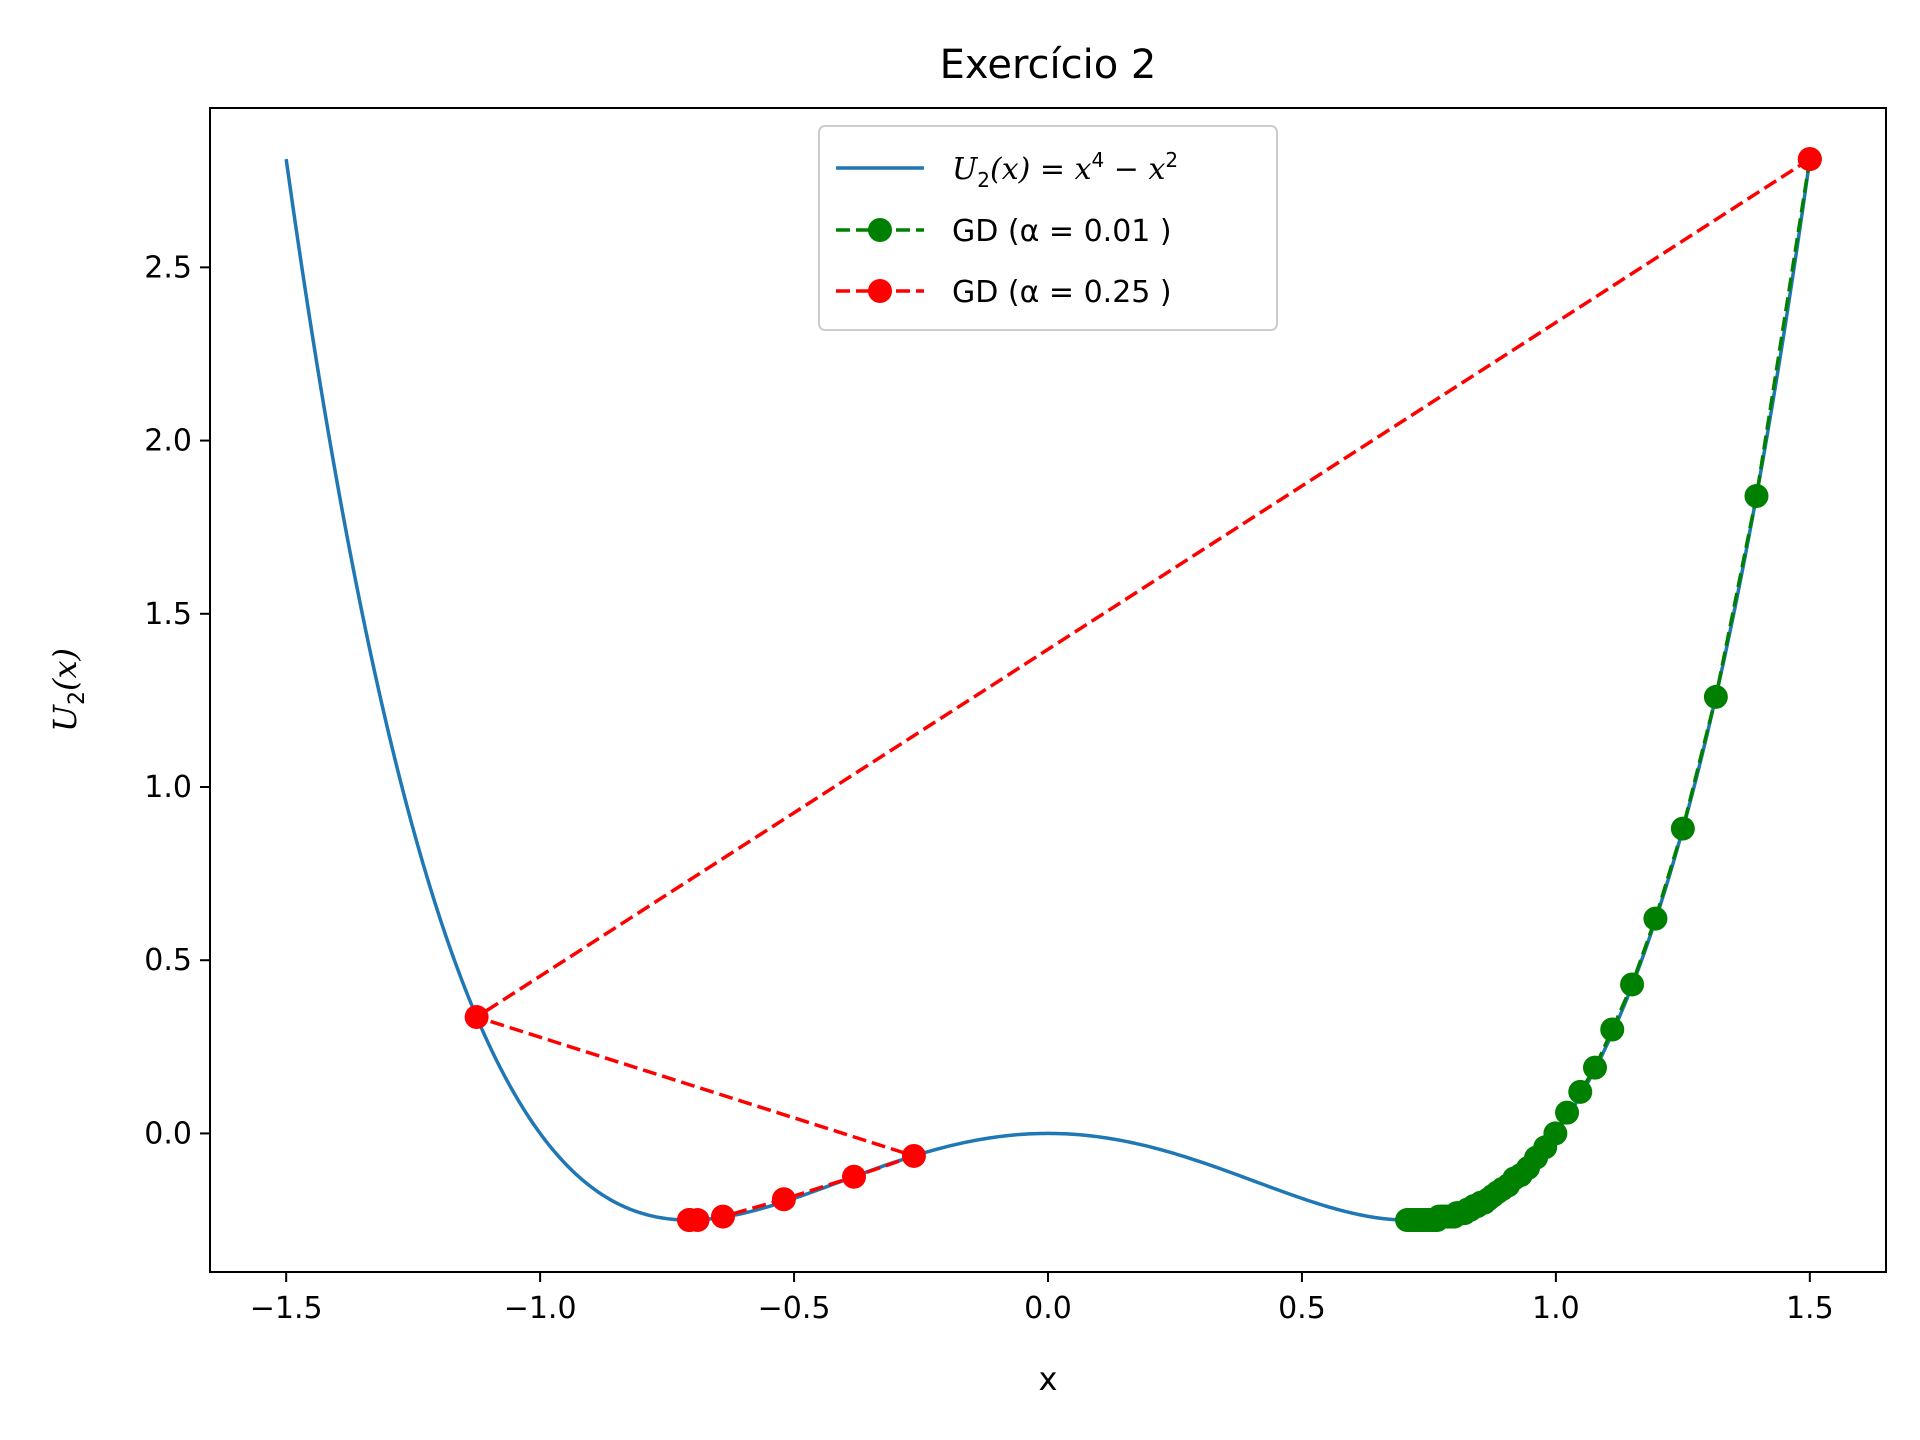 The width and height of the screenshot is (1920, 1440). I want to click on chart-title: Exercício 2, so click(1048, 65).